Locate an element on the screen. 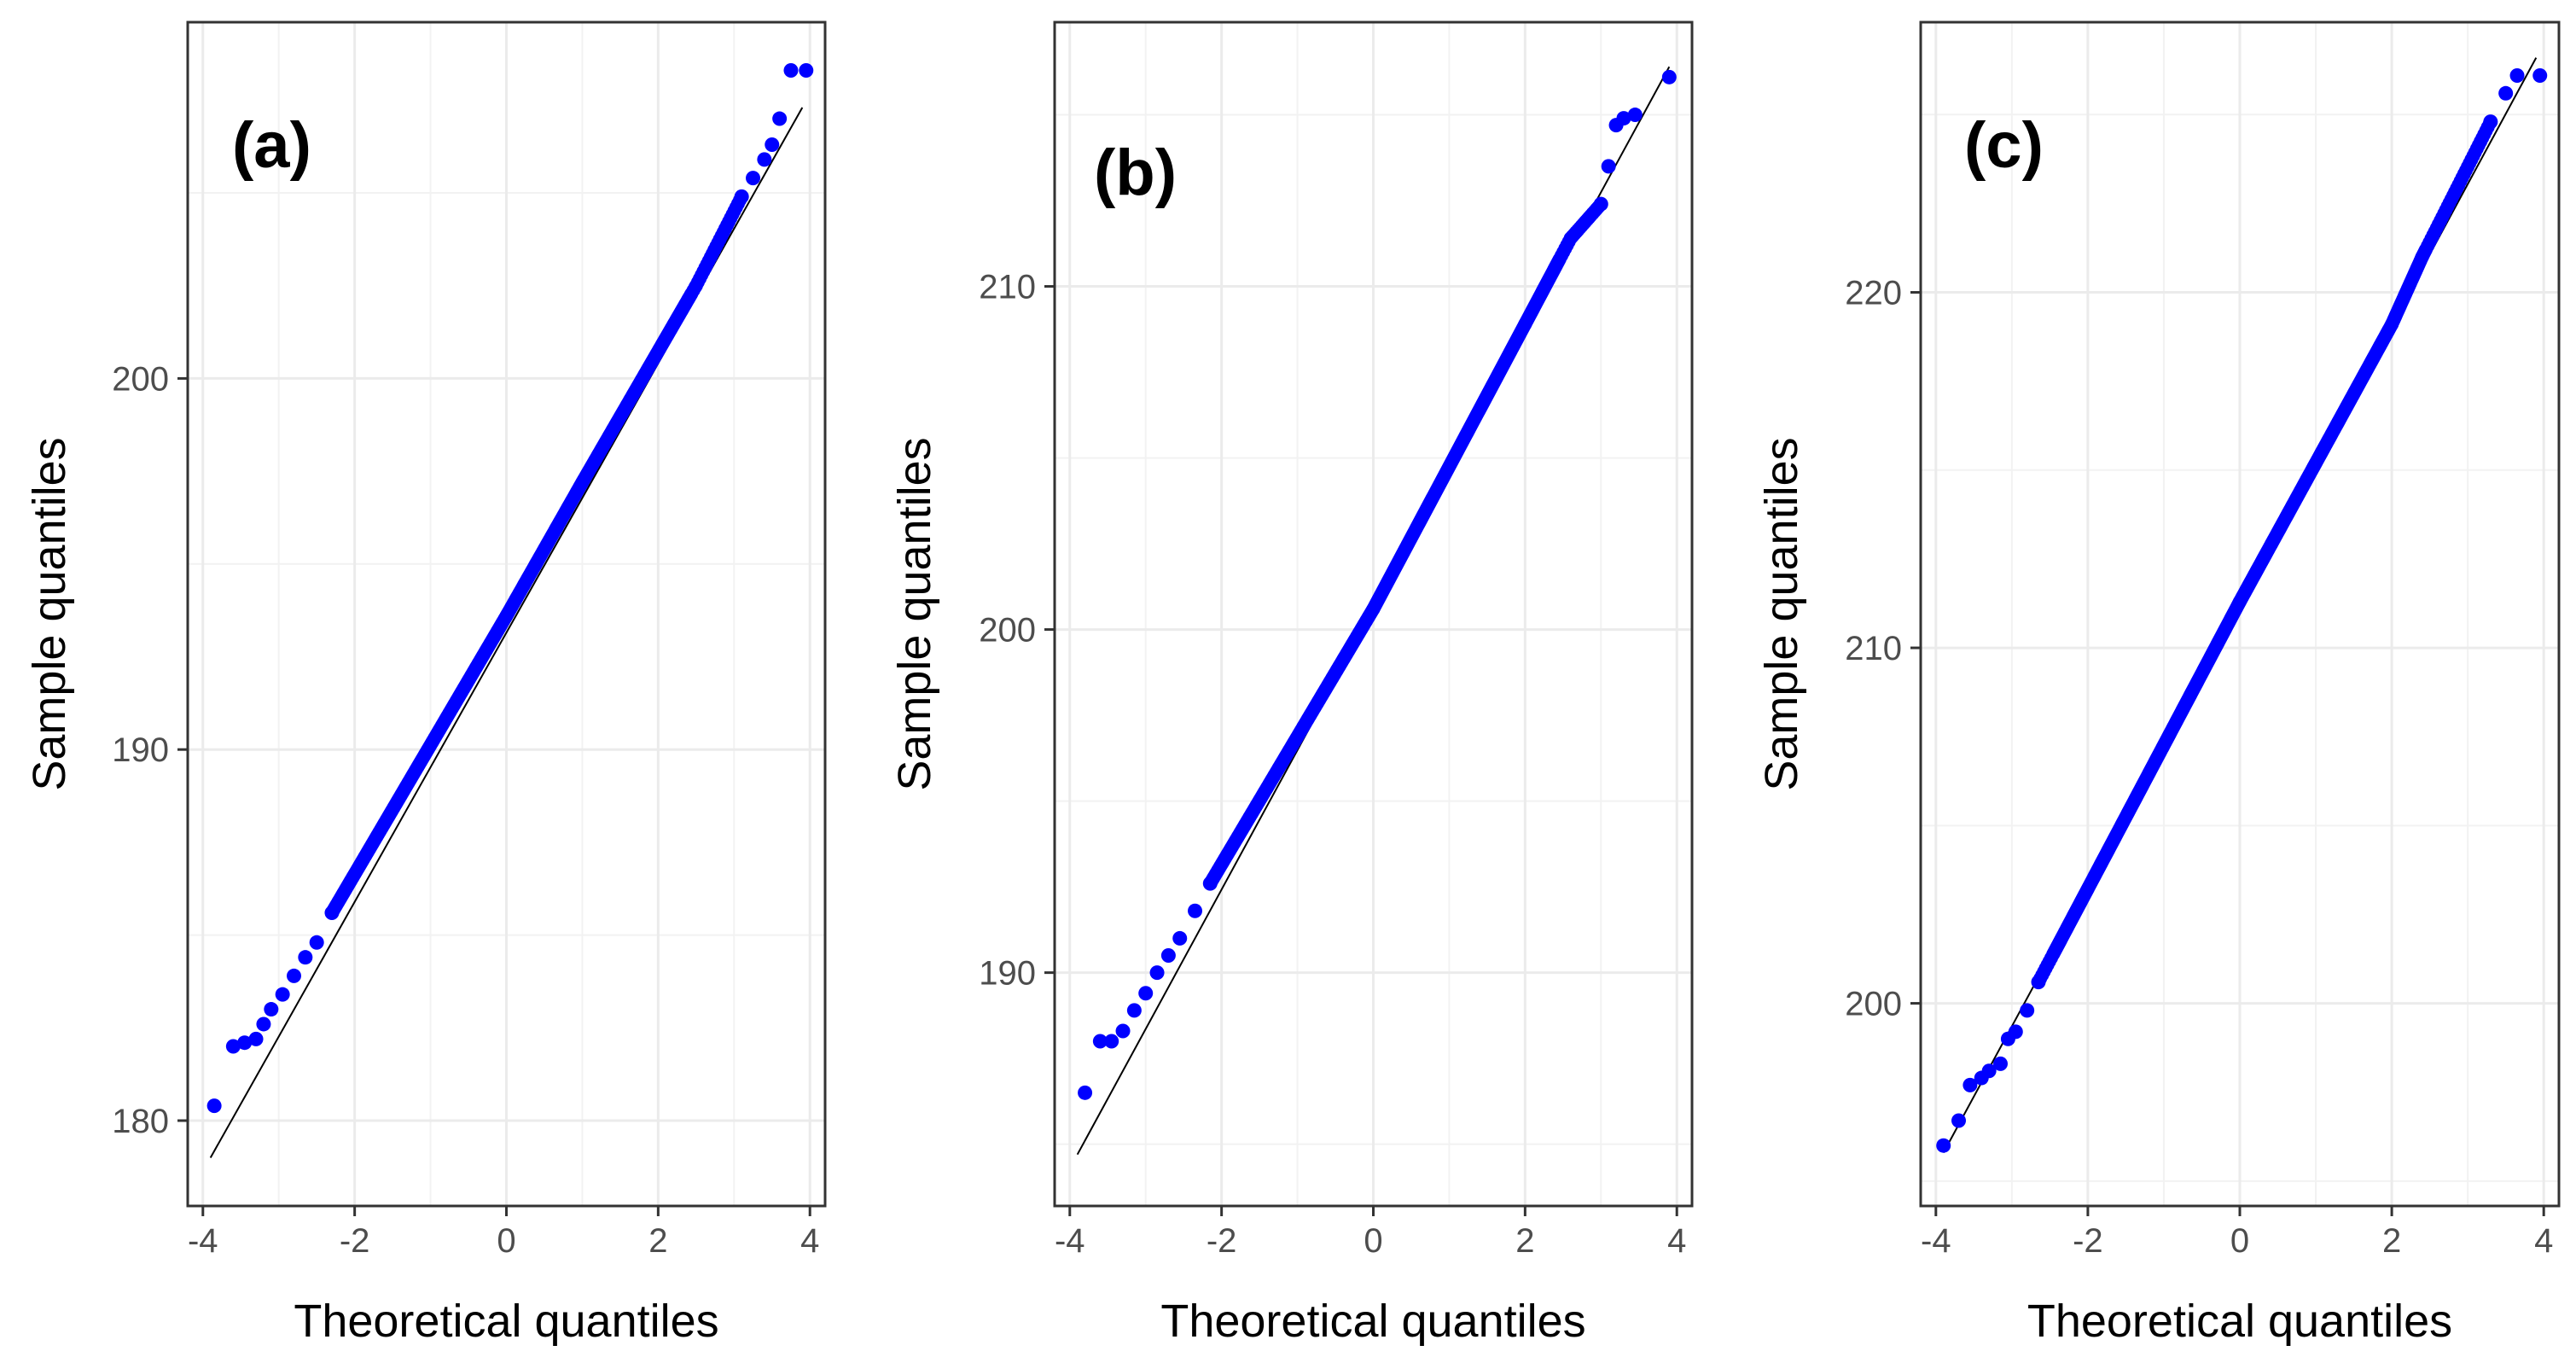 This screenshot has height=1363, width=2576. panel-b-x-axis-title: Theoretical quantiles is located at coordinates (1372, 1321).